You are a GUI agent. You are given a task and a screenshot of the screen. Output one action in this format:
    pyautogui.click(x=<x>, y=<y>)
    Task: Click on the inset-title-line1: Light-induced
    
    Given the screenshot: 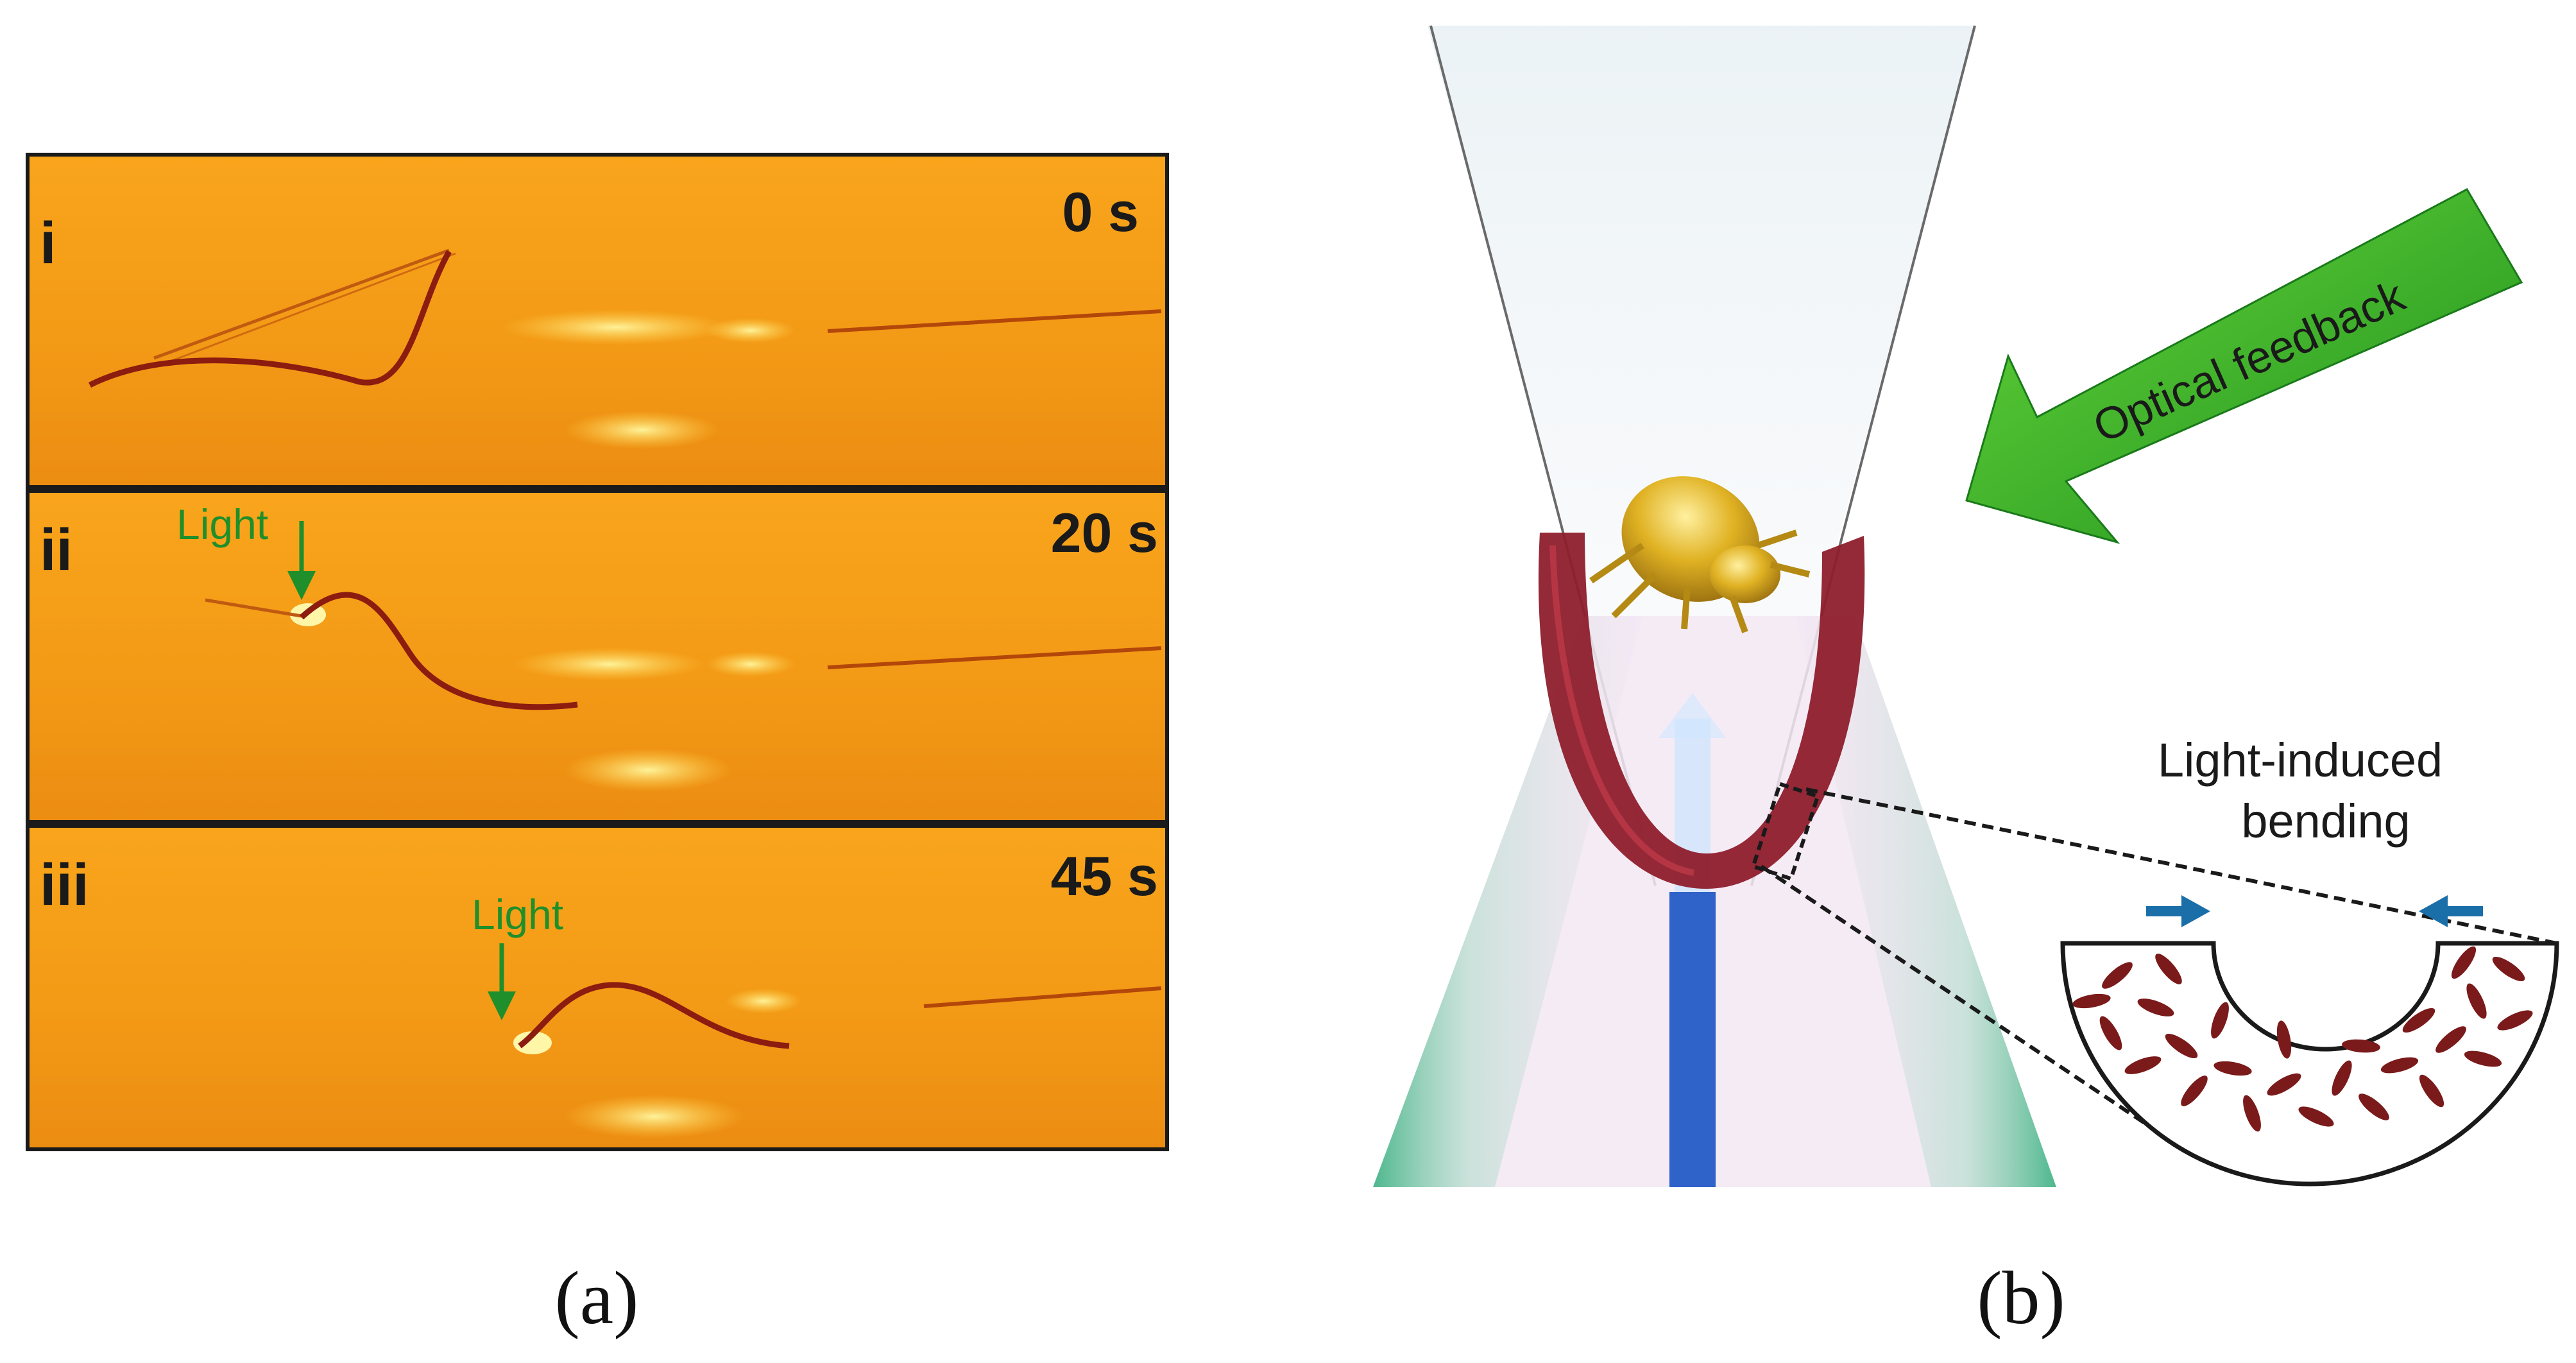 What is the action you would take?
    pyautogui.click(x=2300, y=760)
    